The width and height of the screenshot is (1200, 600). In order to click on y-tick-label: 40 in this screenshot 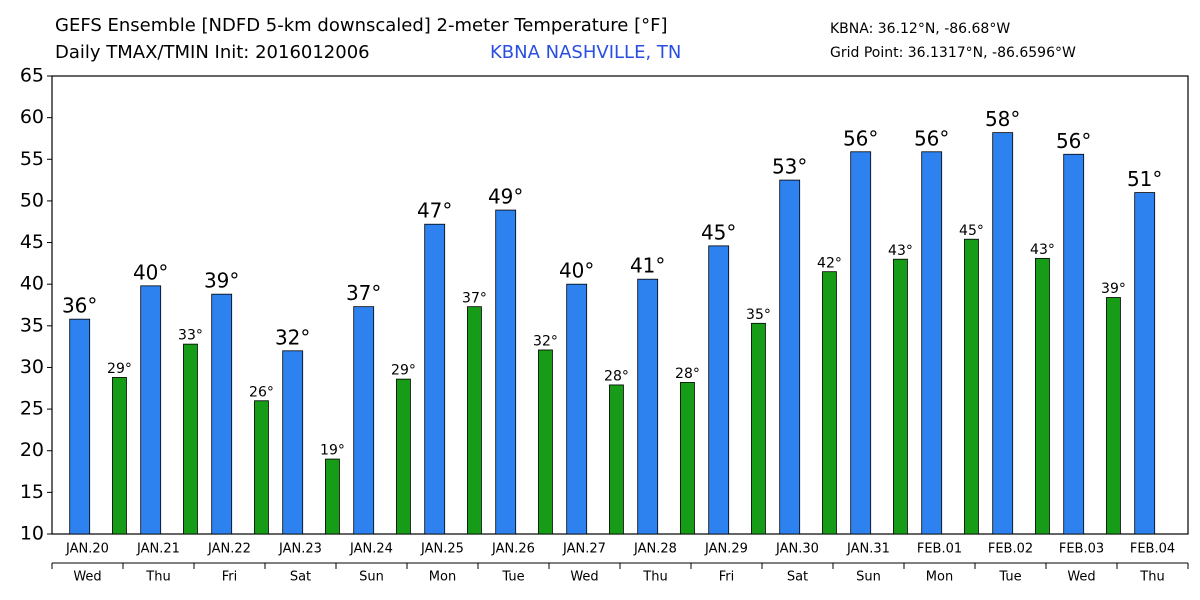, I will do `click(32, 284)`.